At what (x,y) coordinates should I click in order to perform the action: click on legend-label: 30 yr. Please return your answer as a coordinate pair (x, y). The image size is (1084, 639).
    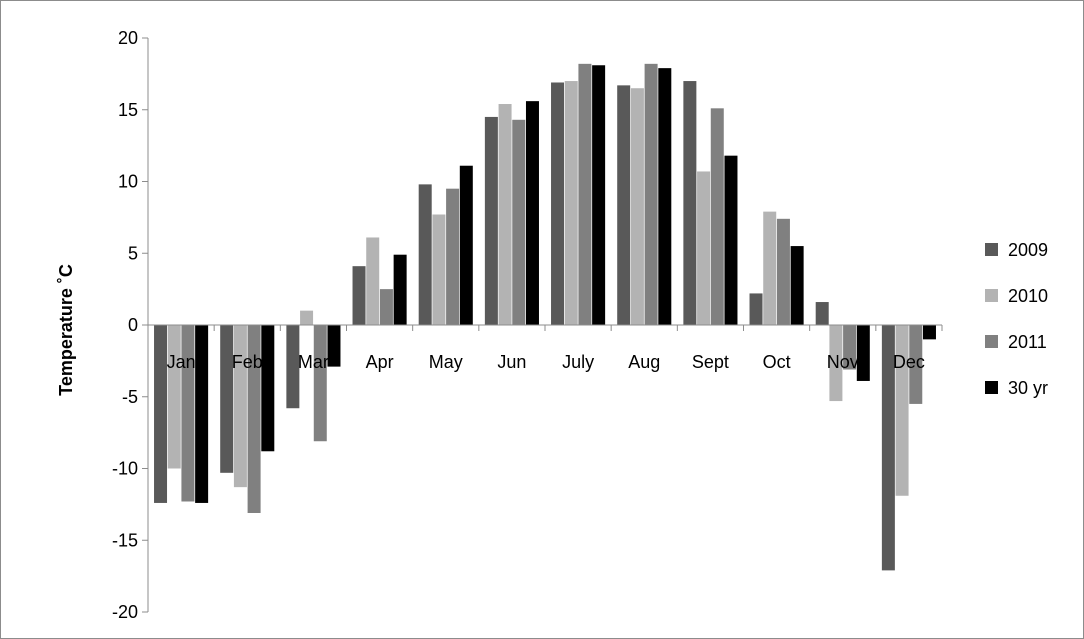
    Looking at the image, I should click on (1028, 388).